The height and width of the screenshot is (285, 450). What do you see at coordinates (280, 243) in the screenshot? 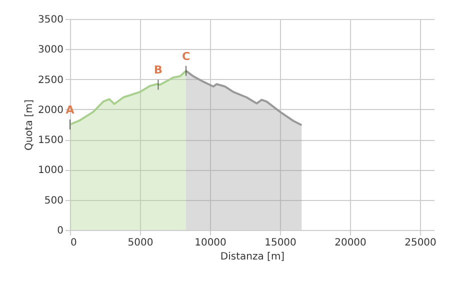
I see `x-tick-label: 15000` at bounding box center [280, 243].